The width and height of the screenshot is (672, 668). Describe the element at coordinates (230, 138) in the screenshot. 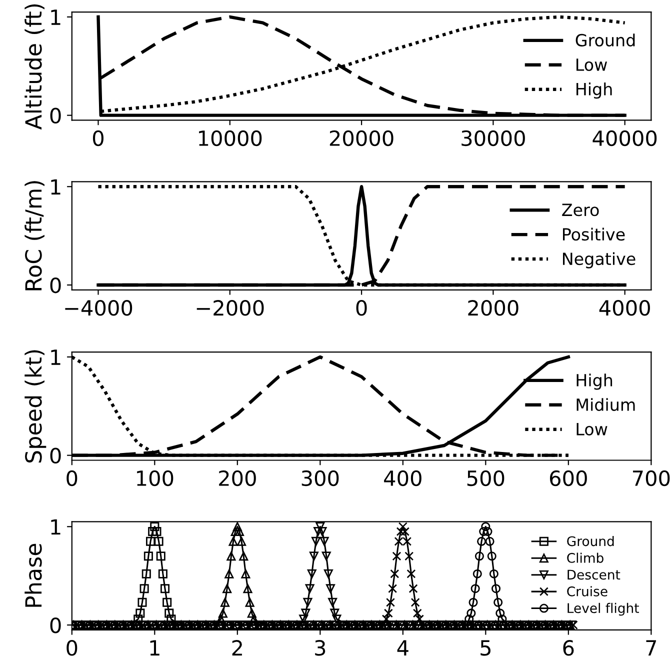

I see `x-tick-label: 10000` at that location.